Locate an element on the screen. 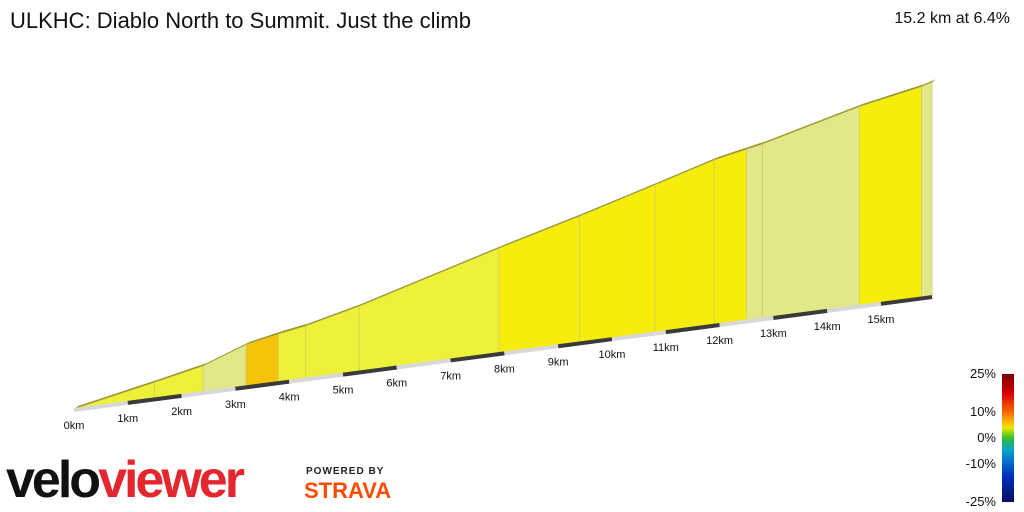 This screenshot has width=1024, height=512. gradient-legend: 25% 10% 0% -10% -25% is located at coordinates (992, 439).